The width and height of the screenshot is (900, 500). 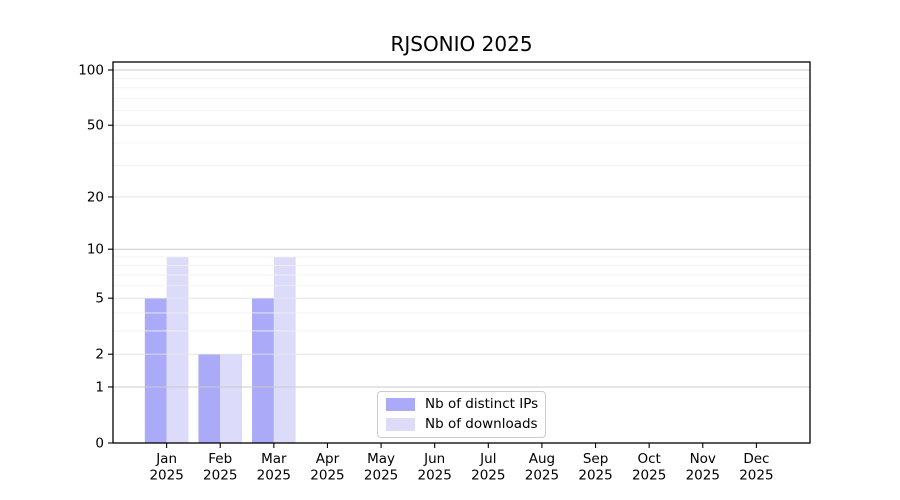 What do you see at coordinates (99, 299) in the screenshot?
I see `y-tick-label: 5` at bounding box center [99, 299].